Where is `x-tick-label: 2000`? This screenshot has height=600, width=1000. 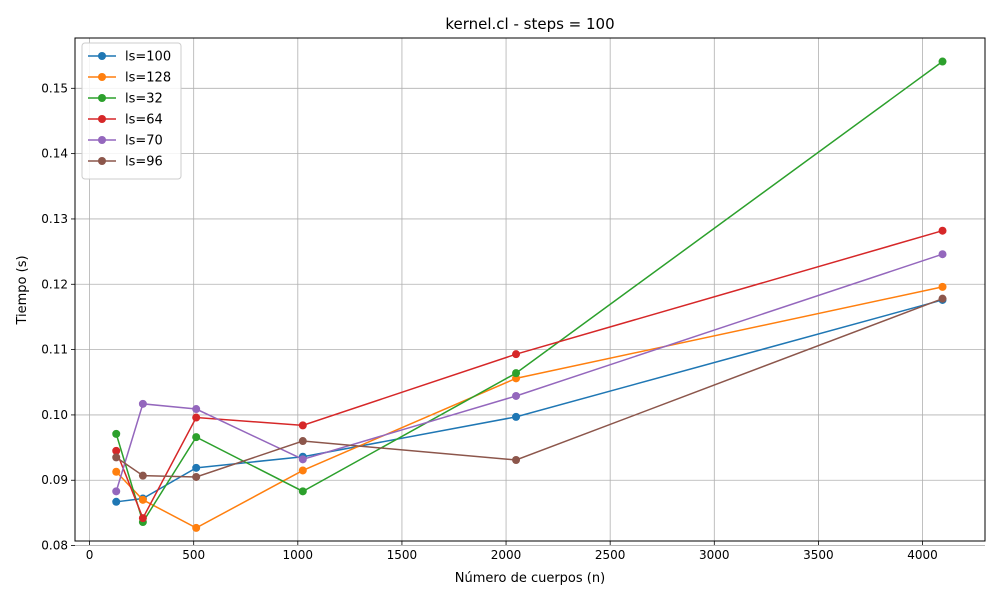
x-tick-label: 2000 is located at coordinates (506, 555).